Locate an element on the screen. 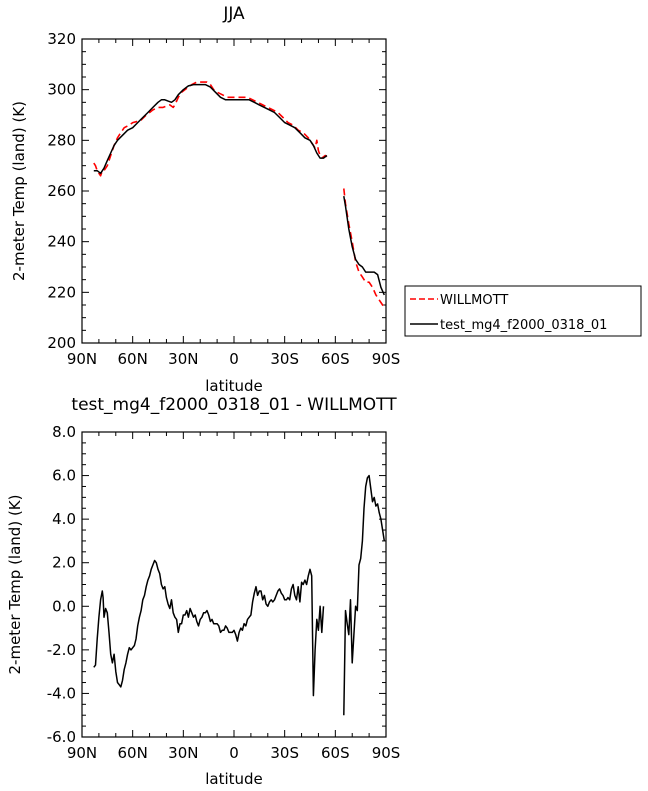 Image resolution: width=648 pixels, height=791 pixels. y-tick-label: 2.0 is located at coordinates (64, 563).